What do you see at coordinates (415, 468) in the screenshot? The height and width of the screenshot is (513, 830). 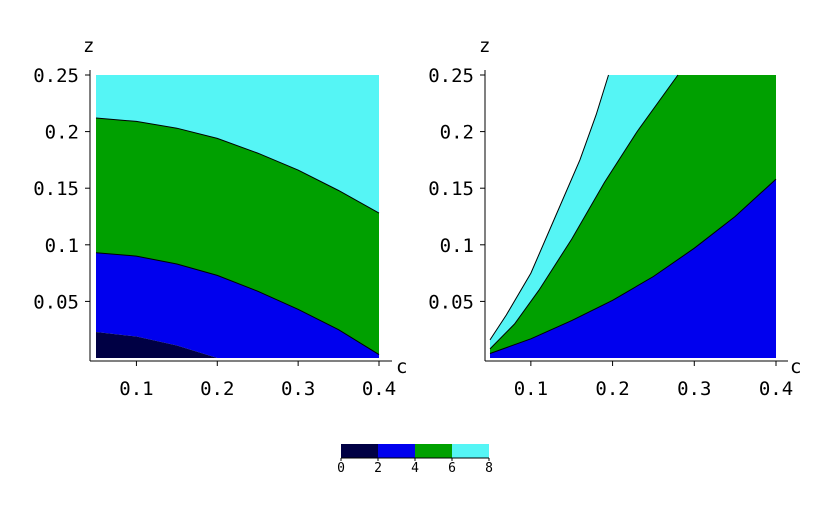 I see `colorbar-tick-label: 4` at bounding box center [415, 468].